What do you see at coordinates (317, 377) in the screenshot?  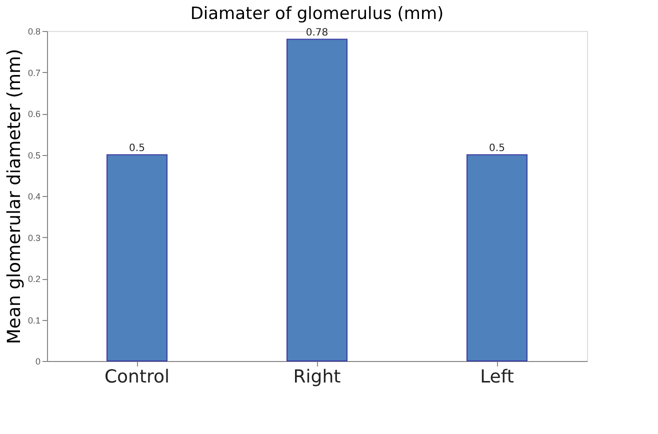 I see `x-tick-label: Right` at bounding box center [317, 377].